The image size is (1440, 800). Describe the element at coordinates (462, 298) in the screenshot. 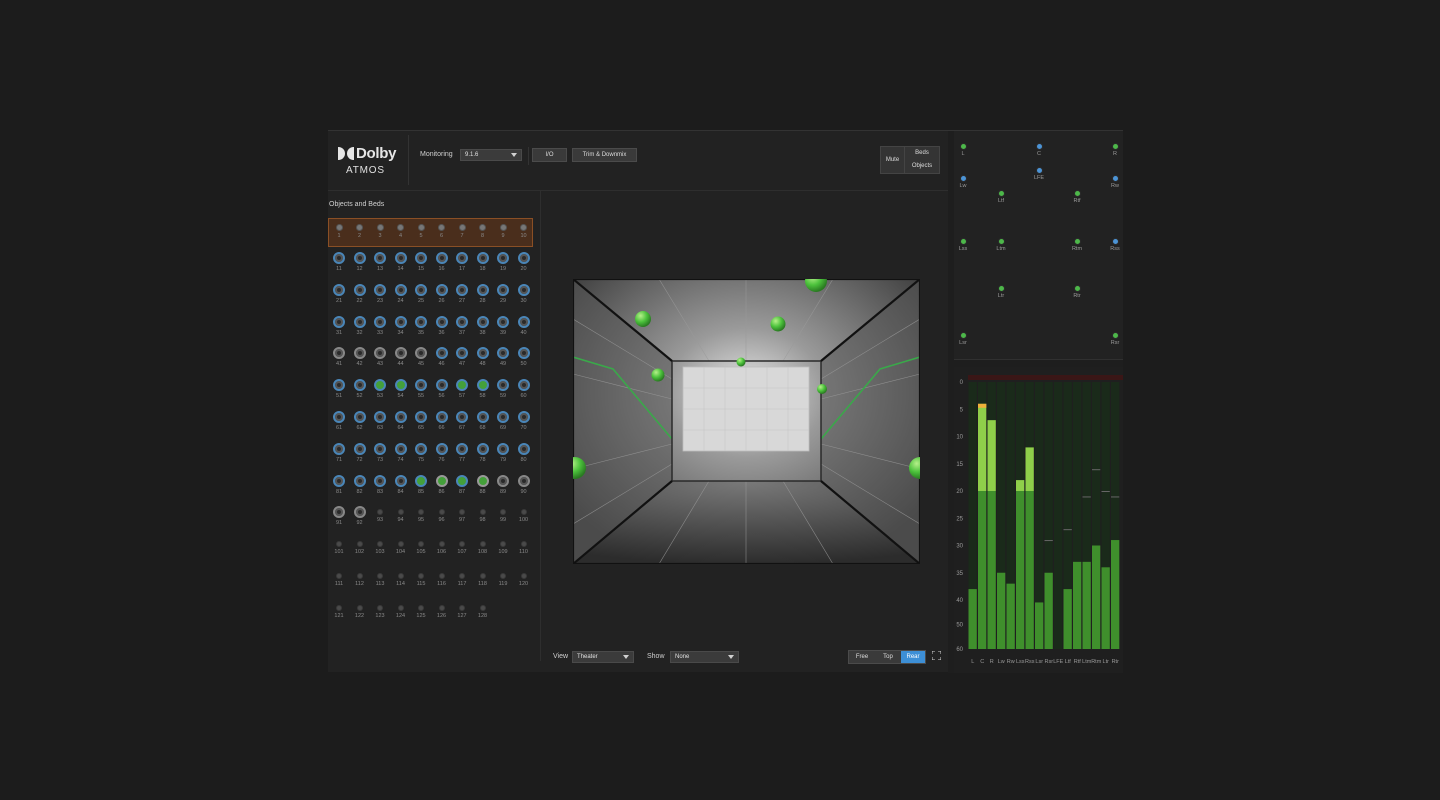

I see `object-channel: 27` at that location.